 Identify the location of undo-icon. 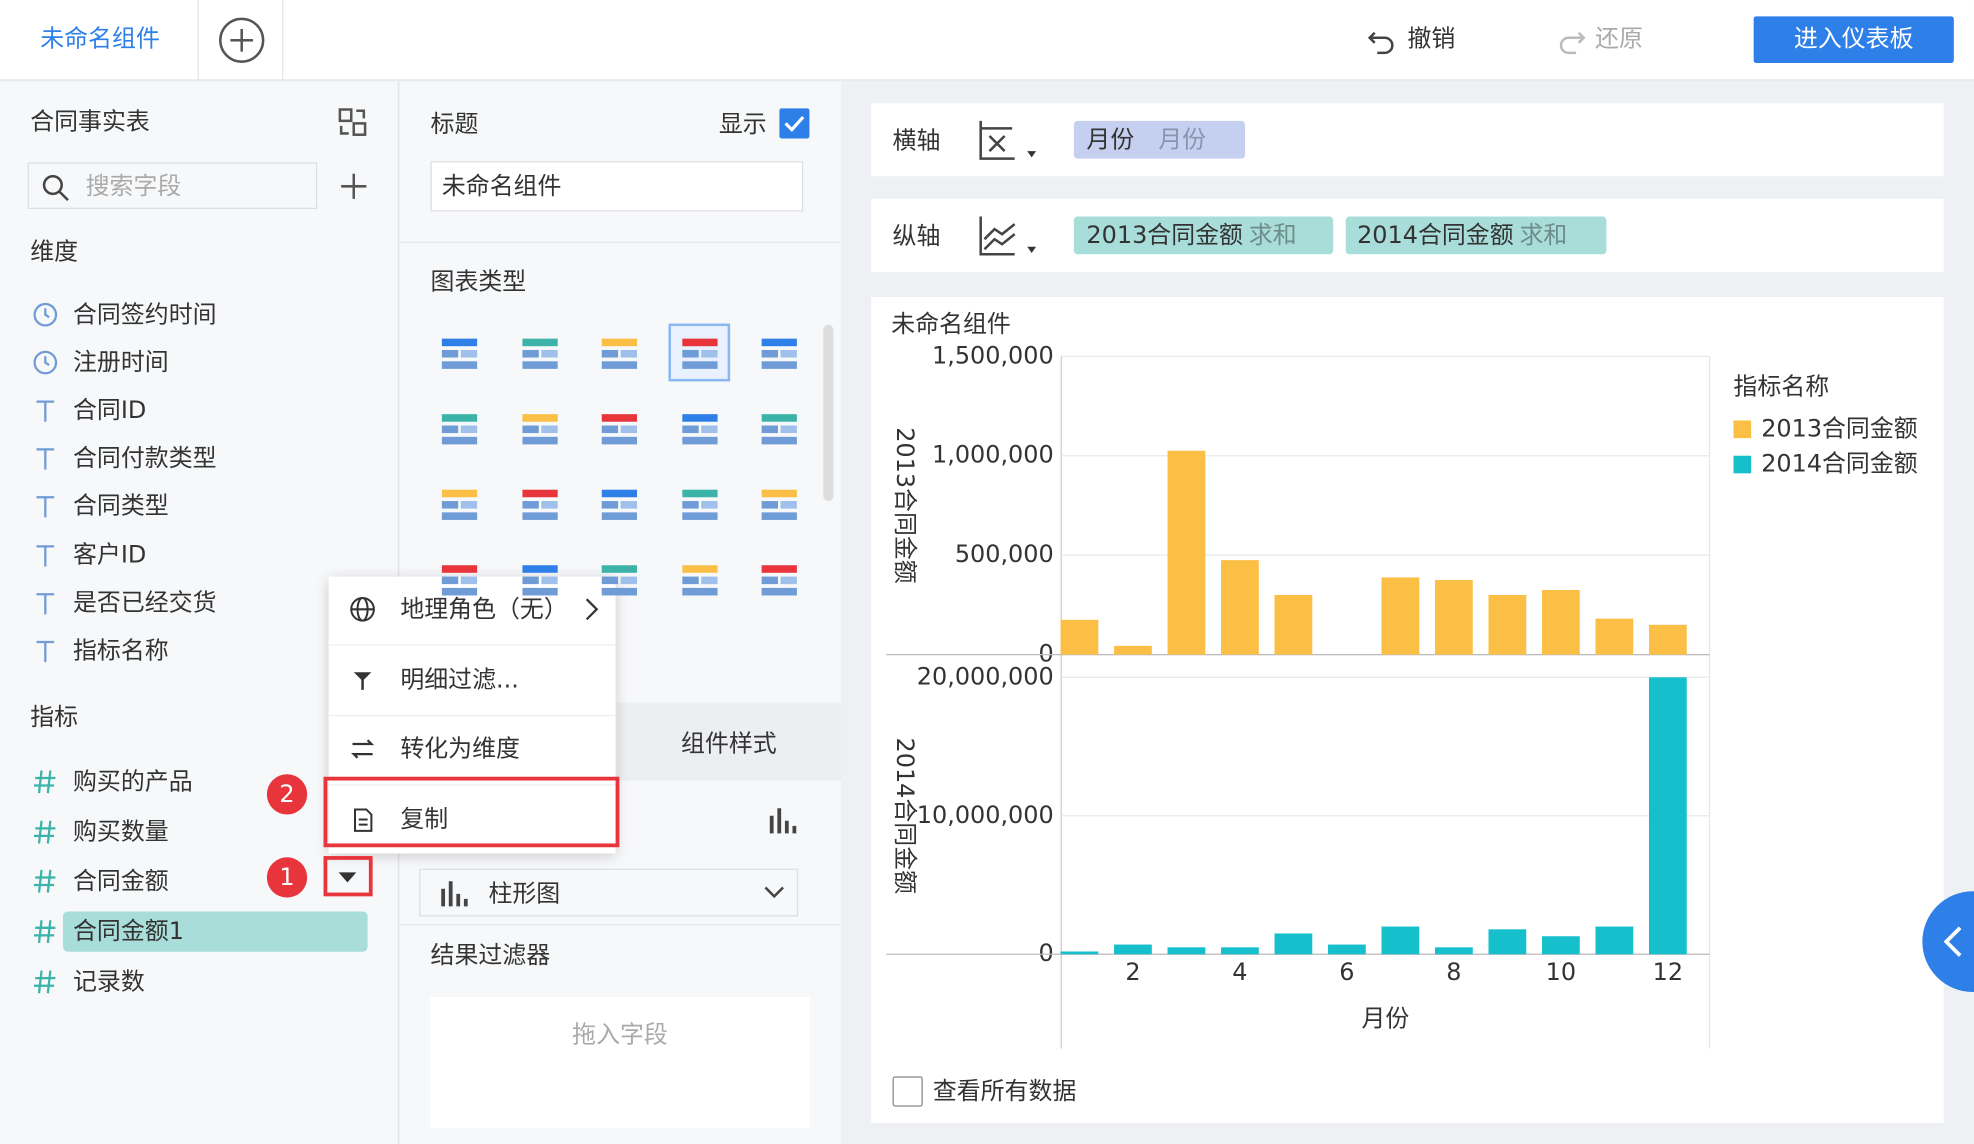
(1382, 40).